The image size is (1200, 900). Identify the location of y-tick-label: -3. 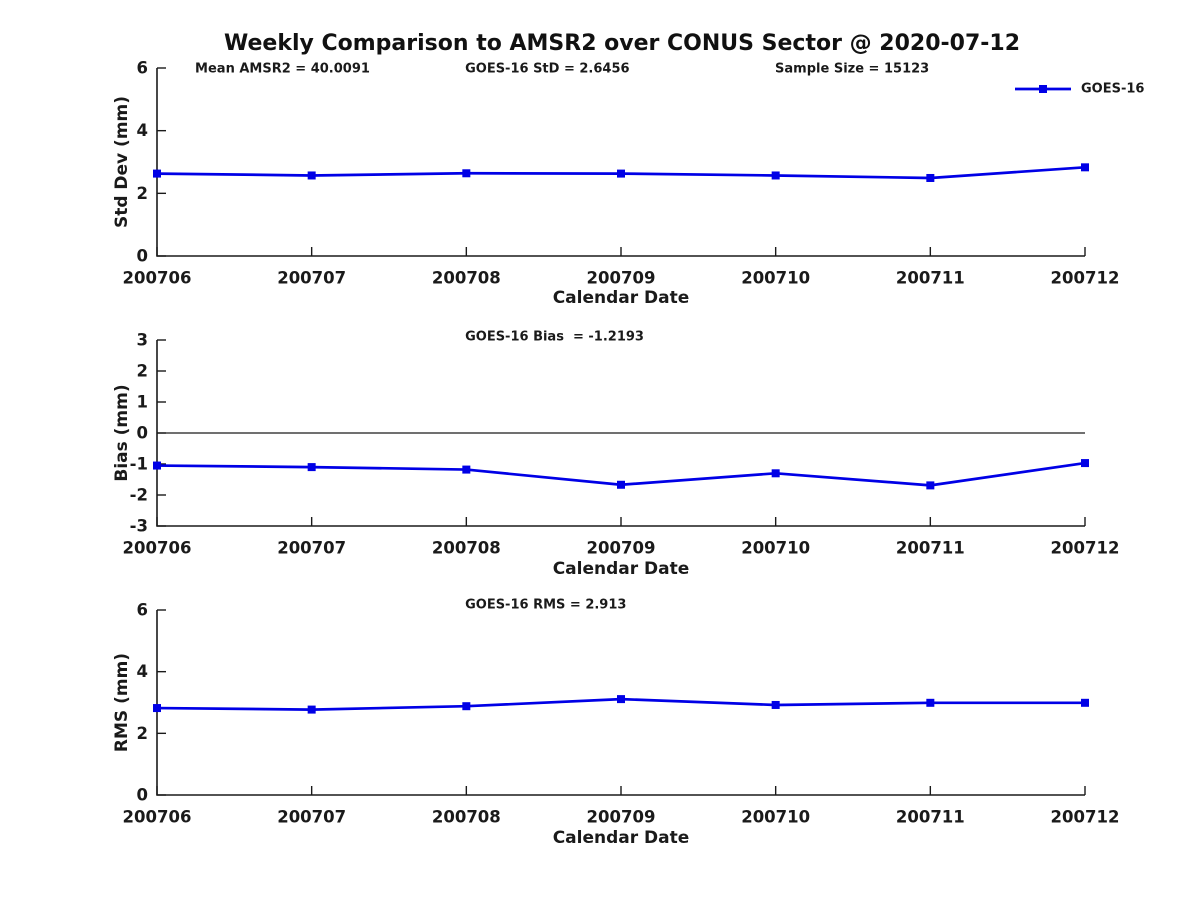
(139, 526).